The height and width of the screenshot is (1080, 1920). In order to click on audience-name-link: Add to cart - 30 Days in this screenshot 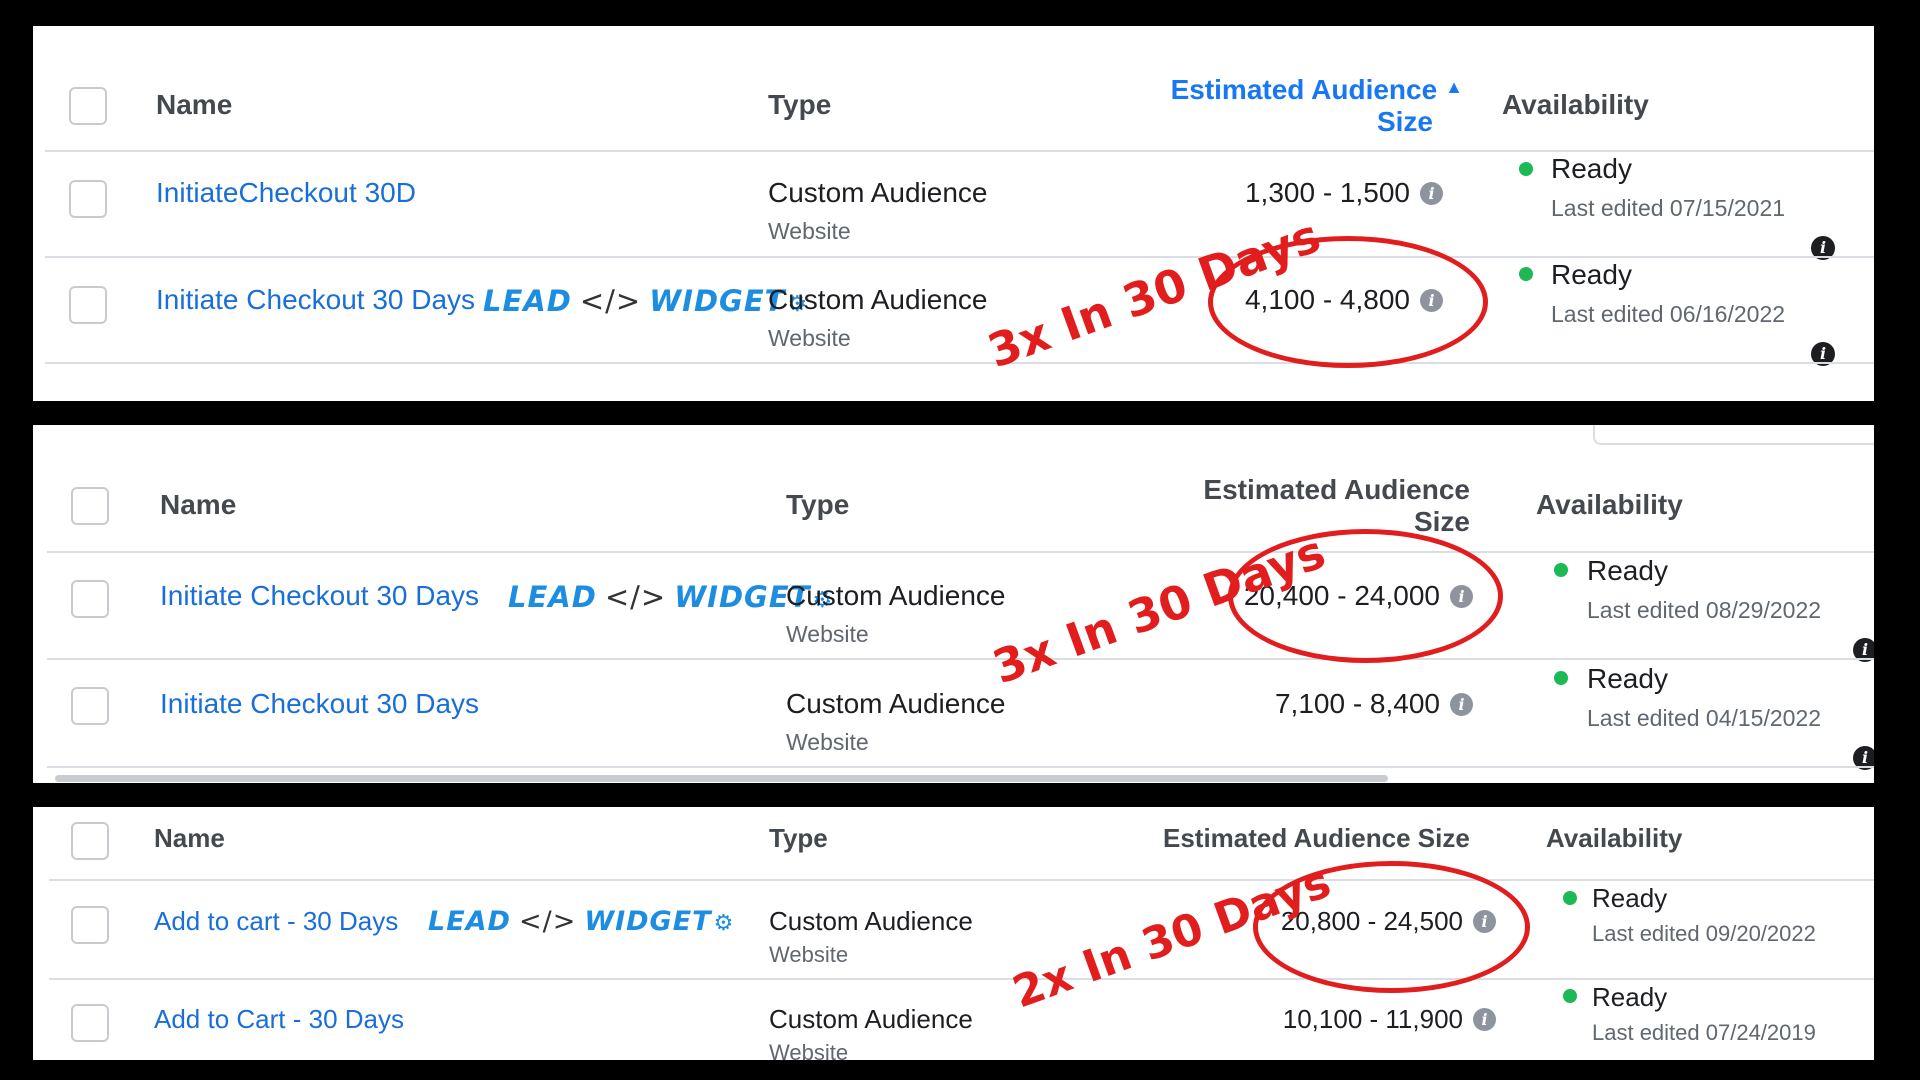, I will do `click(276, 921)`.